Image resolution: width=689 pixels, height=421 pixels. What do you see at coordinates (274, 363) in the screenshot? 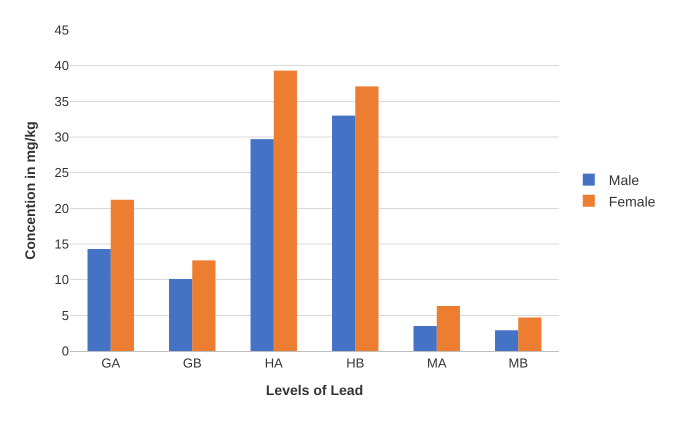
I see `x-tick-label: HA` at bounding box center [274, 363].